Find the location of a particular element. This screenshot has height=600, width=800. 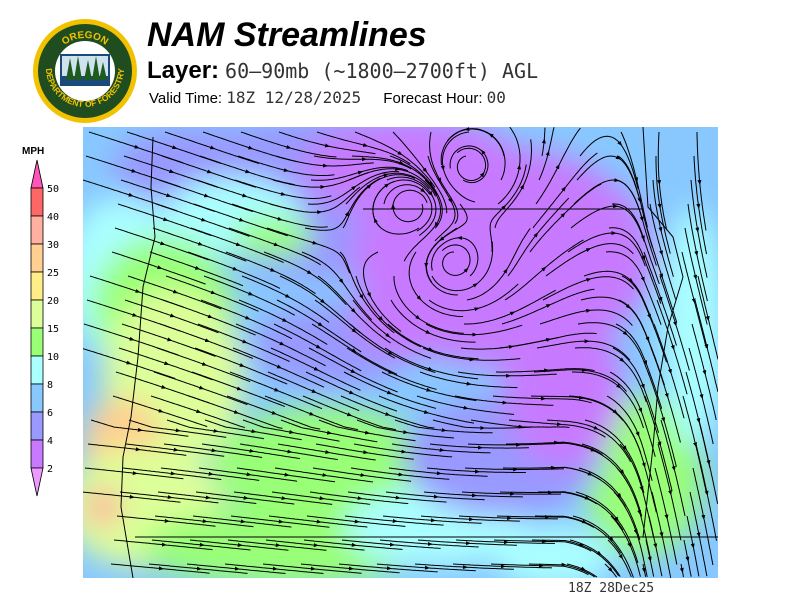

forecast-hour-label: Forecast Hour: is located at coordinates (433, 98).